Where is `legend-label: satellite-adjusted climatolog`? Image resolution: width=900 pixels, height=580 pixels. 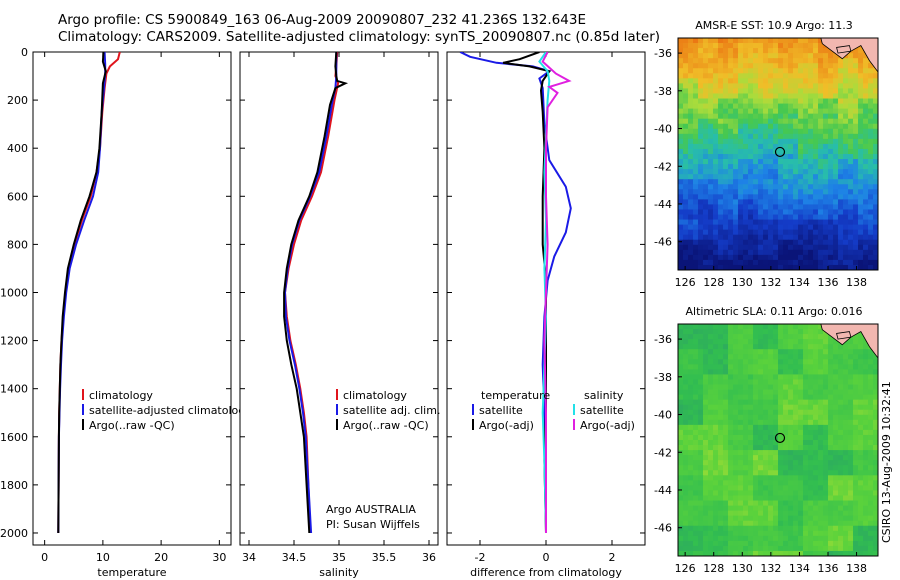
legend-label: satellite-adjusted climatolog is located at coordinates (167, 410).